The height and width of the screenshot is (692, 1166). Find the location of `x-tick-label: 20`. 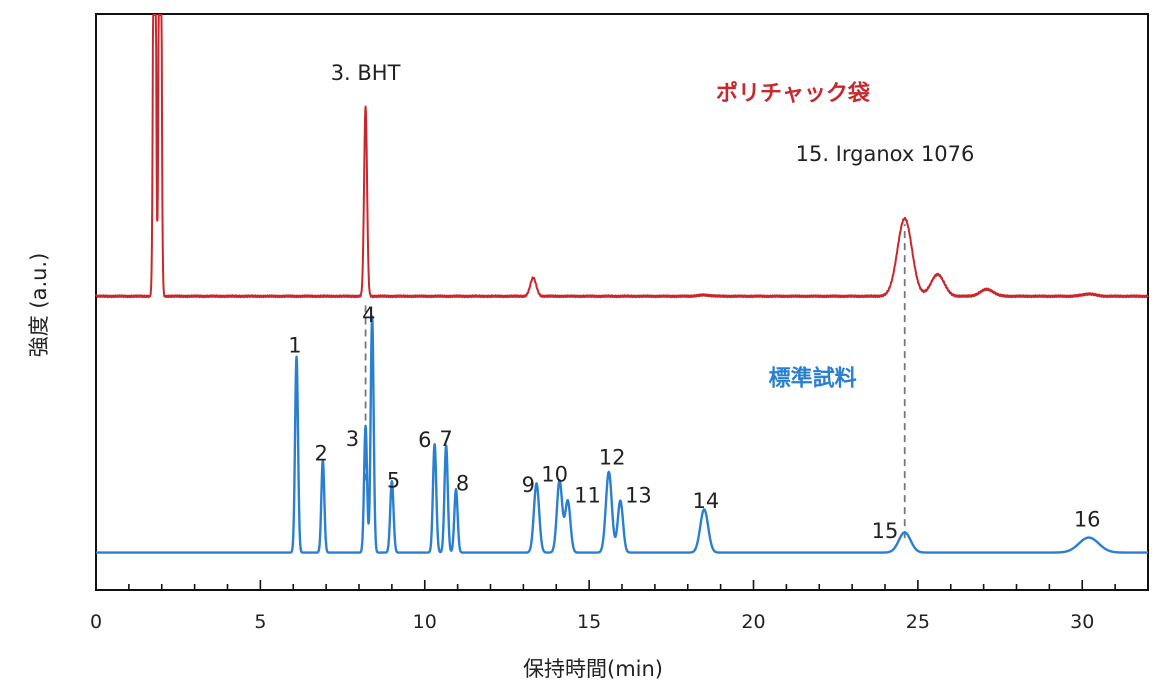

x-tick-label: 20 is located at coordinates (753, 622).